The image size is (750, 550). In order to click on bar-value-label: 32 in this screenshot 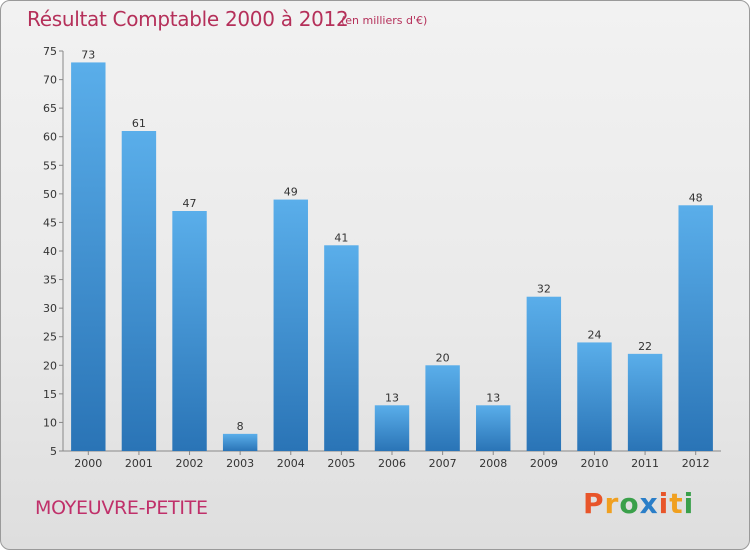, I will do `click(544, 289)`.